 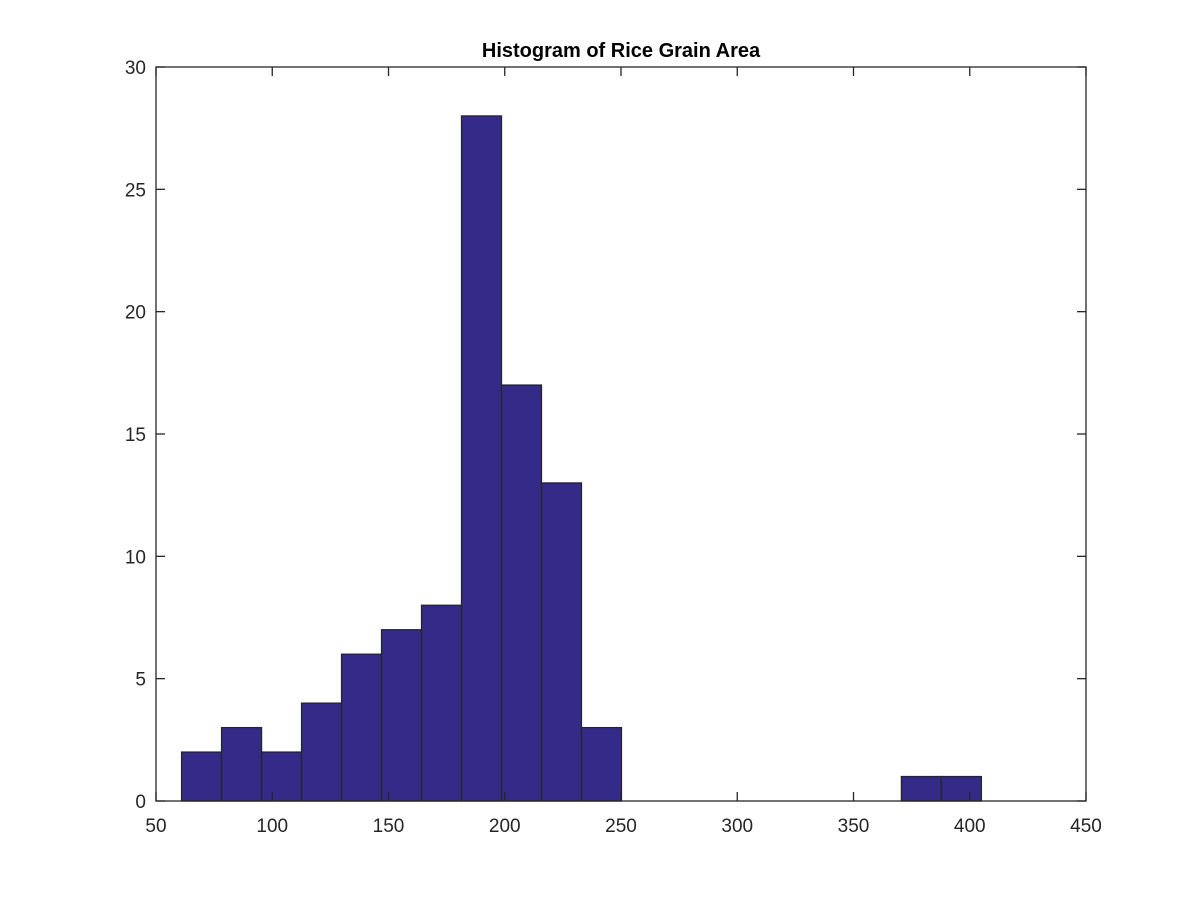 What do you see at coordinates (135, 313) in the screenshot?
I see `y-tick-label: 20` at bounding box center [135, 313].